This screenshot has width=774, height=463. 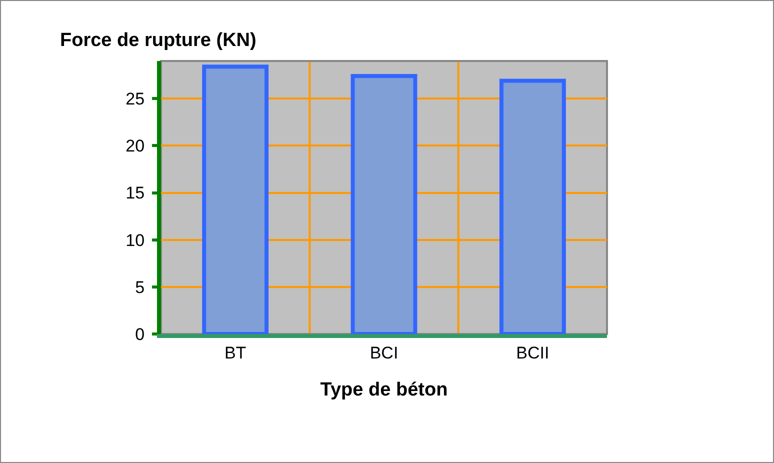 What do you see at coordinates (140, 287) in the screenshot?
I see `y-tick-label: 5` at bounding box center [140, 287].